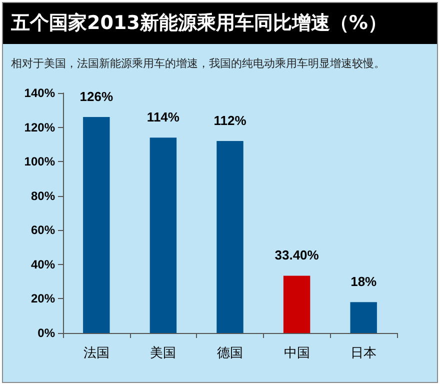  Describe the element at coordinates (43, 230) in the screenshot. I see `y-tick-label: 60%` at that location.